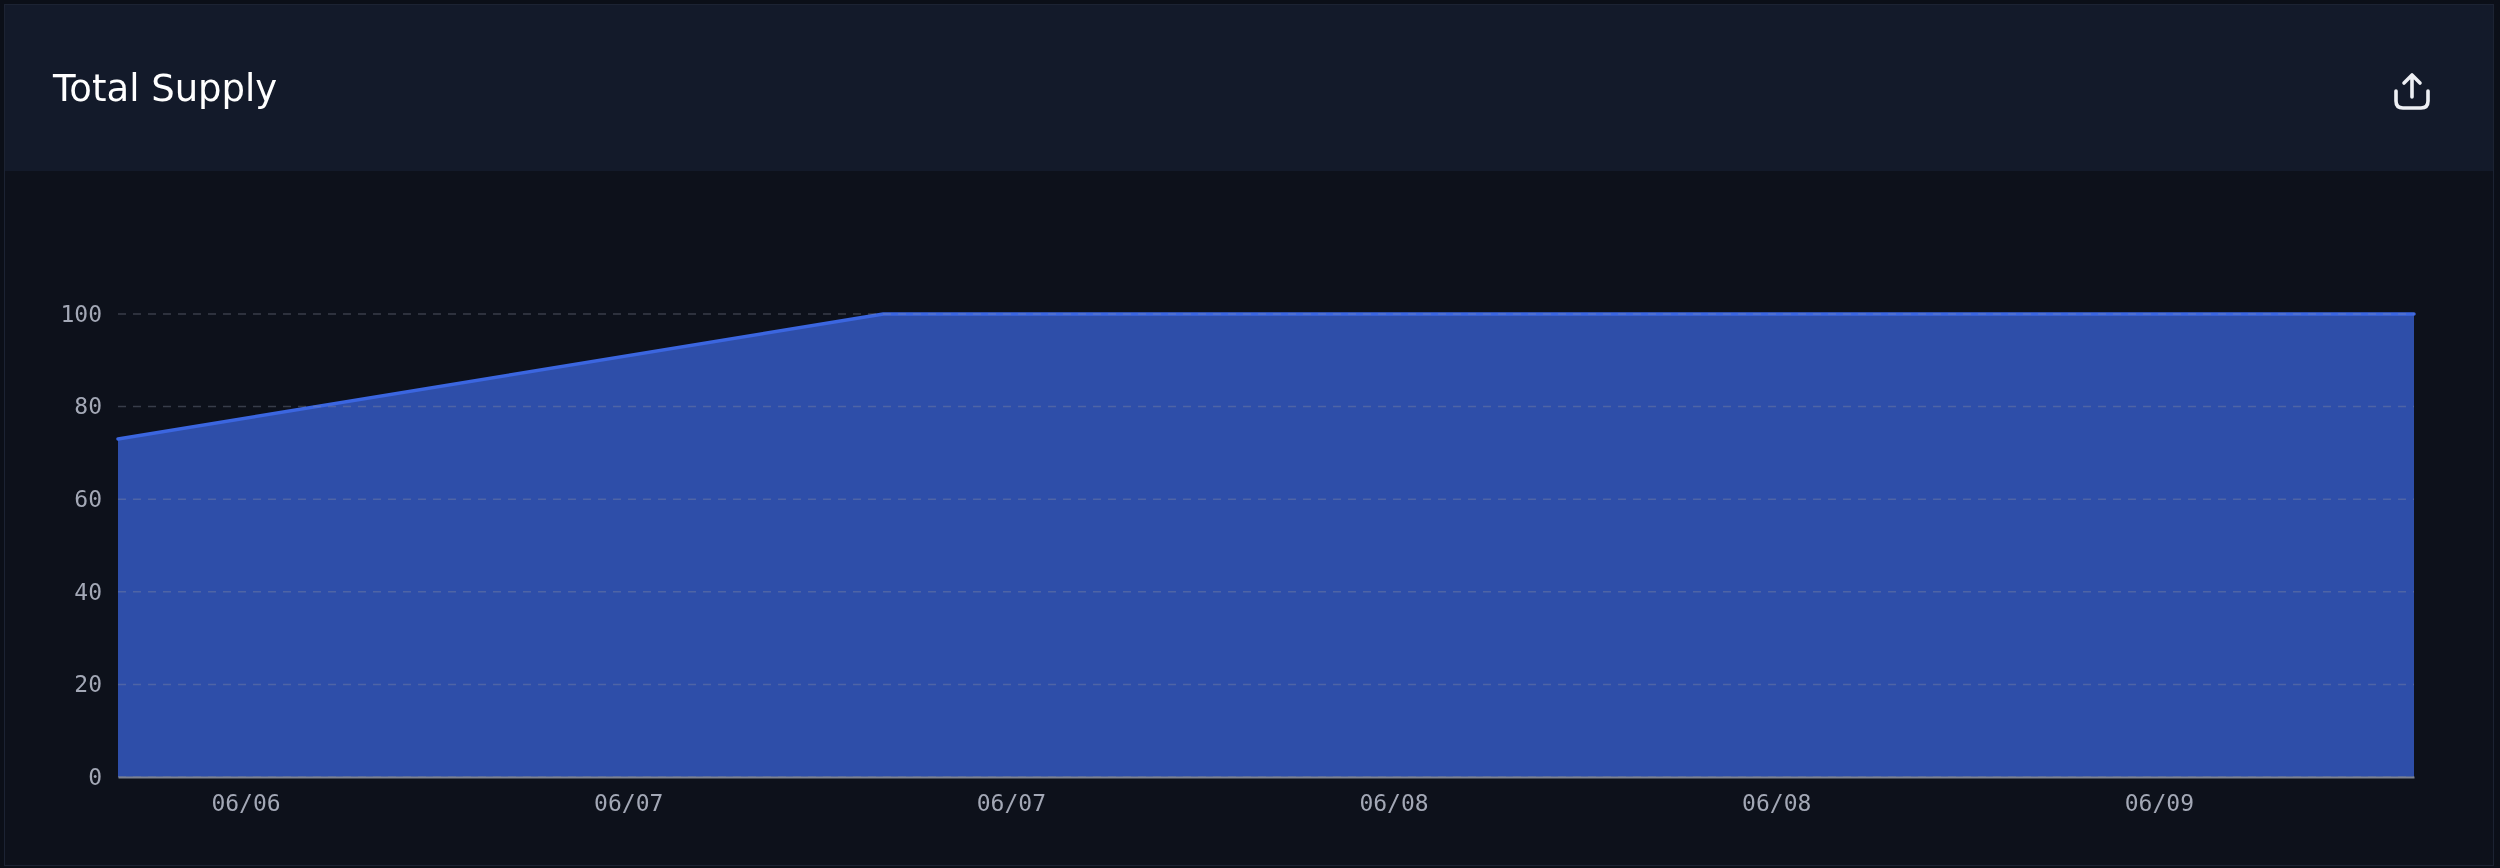 This screenshot has height=868, width=2500. I want to click on y-tick-label: 40, so click(88, 591).